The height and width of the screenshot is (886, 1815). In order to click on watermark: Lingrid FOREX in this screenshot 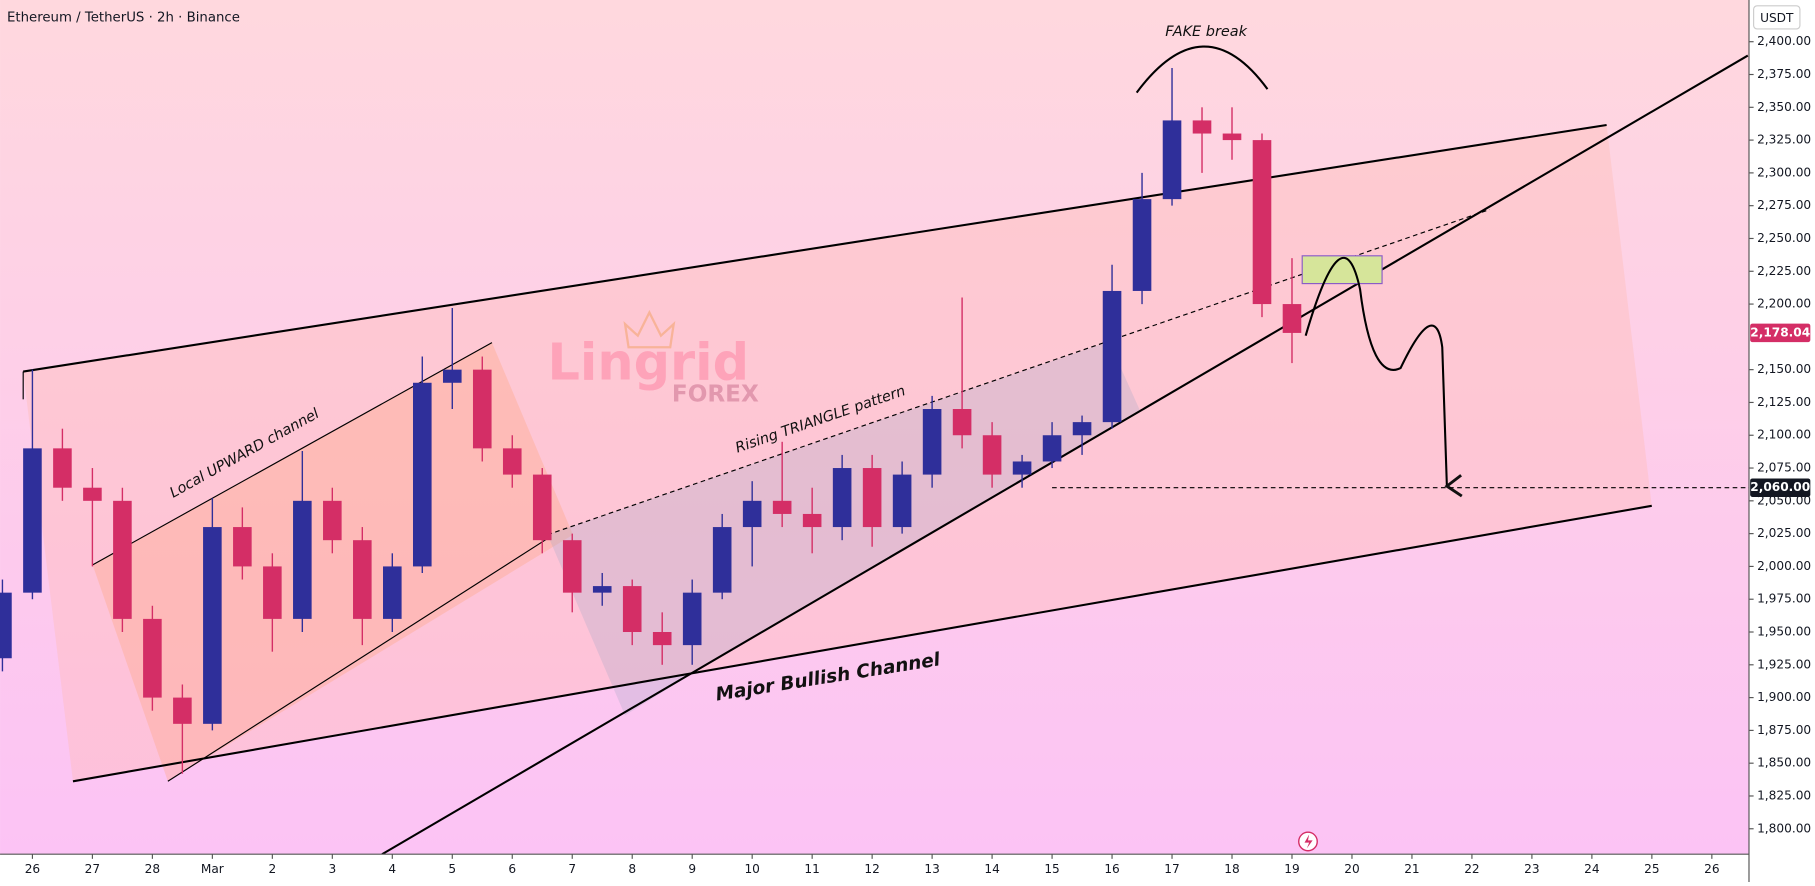, I will do `click(653, 358)`.